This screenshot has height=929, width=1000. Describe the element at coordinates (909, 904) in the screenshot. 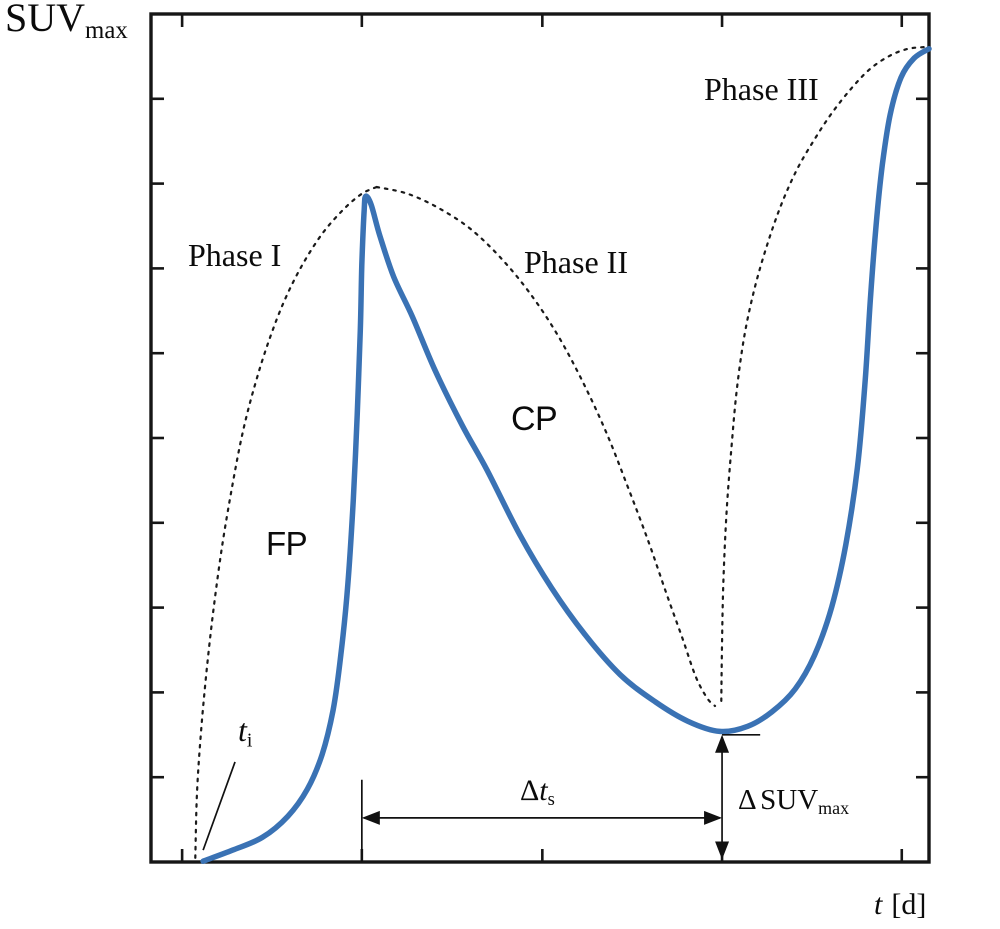

I see `x-axis-title-unit: [d]` at that location.